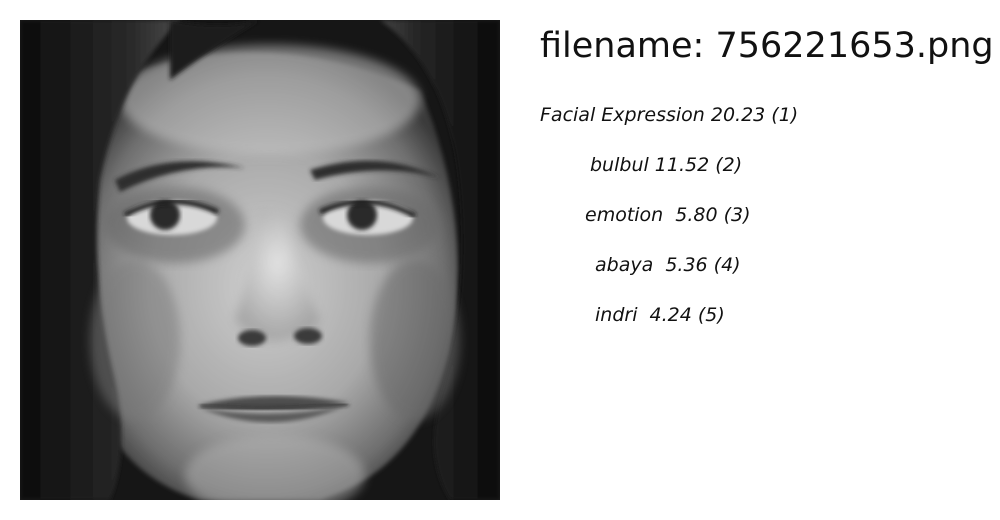 The width and height of the screenshot is (1000, 520). Describe the element at coordinates (666, 165) in the screenshot. I see `prediction-2: bulbul 11.52 (2)` at that location.